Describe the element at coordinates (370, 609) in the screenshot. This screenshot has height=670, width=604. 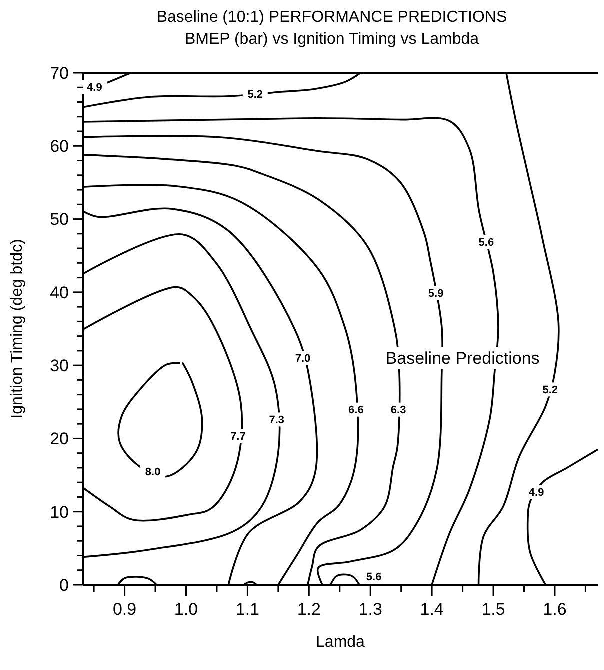
I see `x-tick-label: 1.3` at that location.